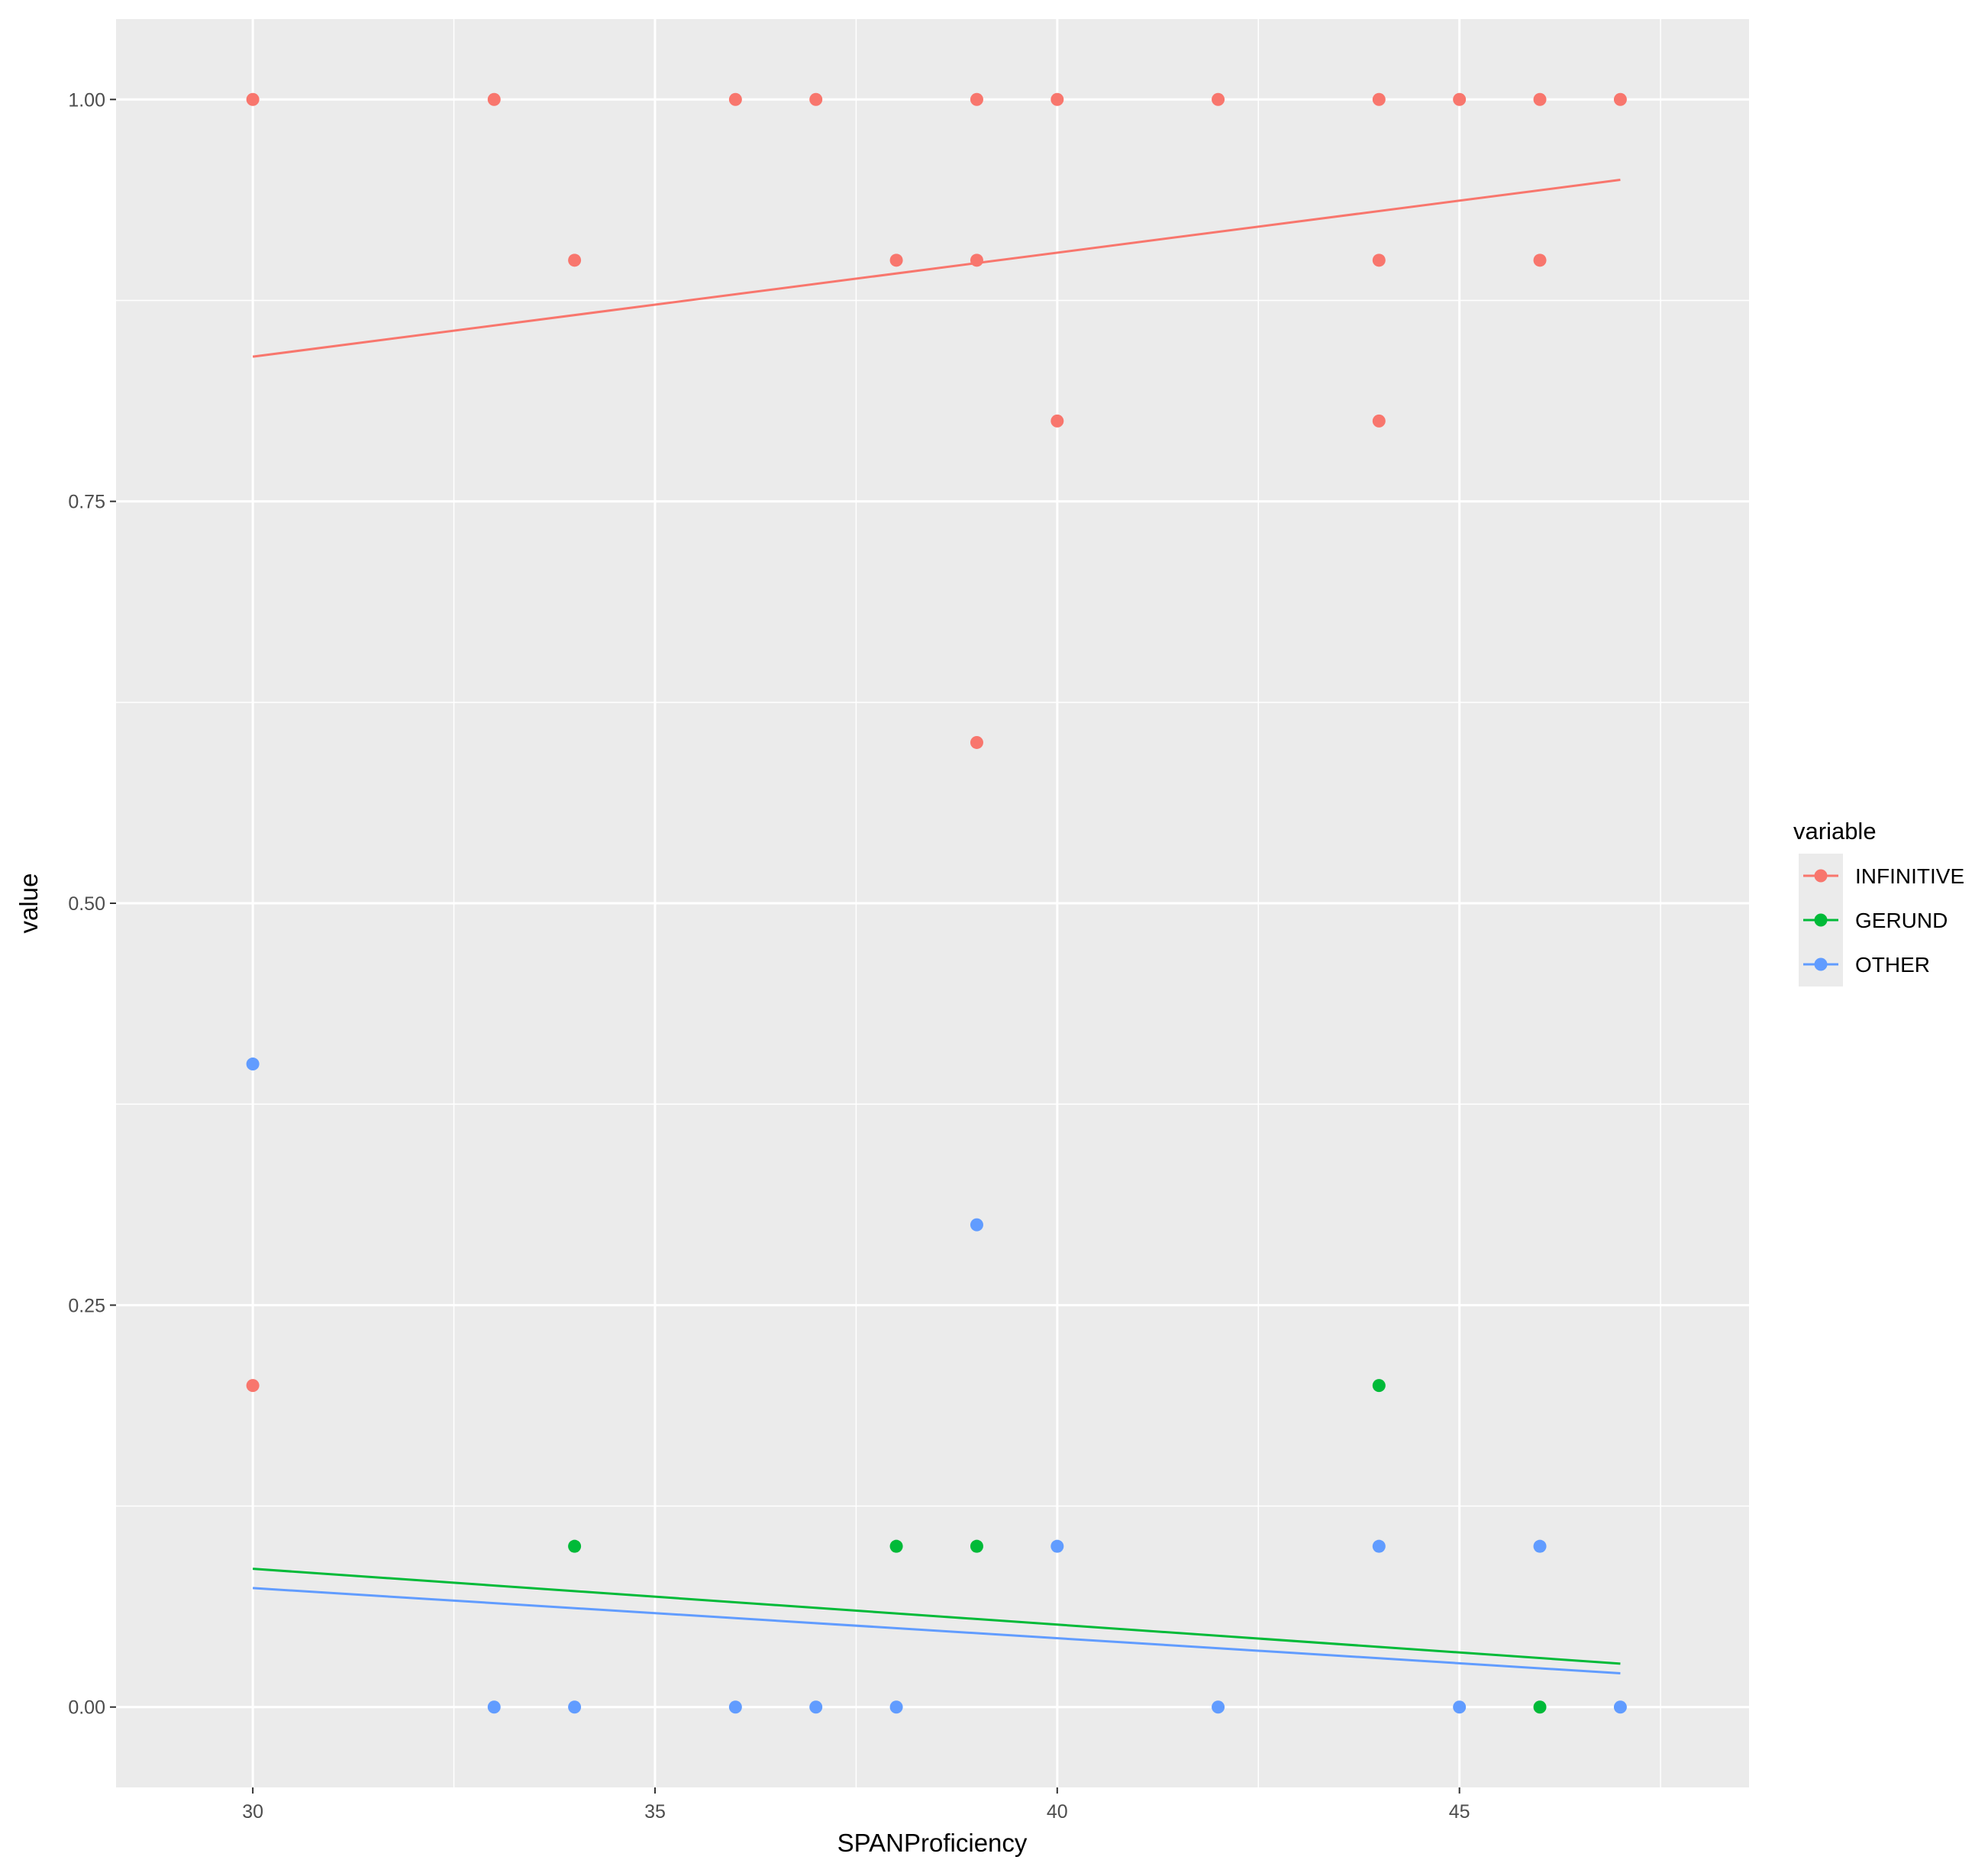  I want to click on y-tick-label: 0.50, so click(86, 904).